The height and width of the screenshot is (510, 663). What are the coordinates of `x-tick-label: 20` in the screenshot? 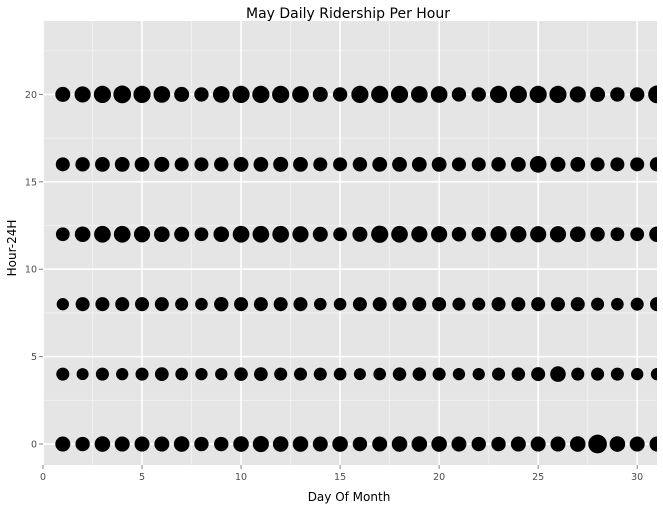 It's located at (439, 477).